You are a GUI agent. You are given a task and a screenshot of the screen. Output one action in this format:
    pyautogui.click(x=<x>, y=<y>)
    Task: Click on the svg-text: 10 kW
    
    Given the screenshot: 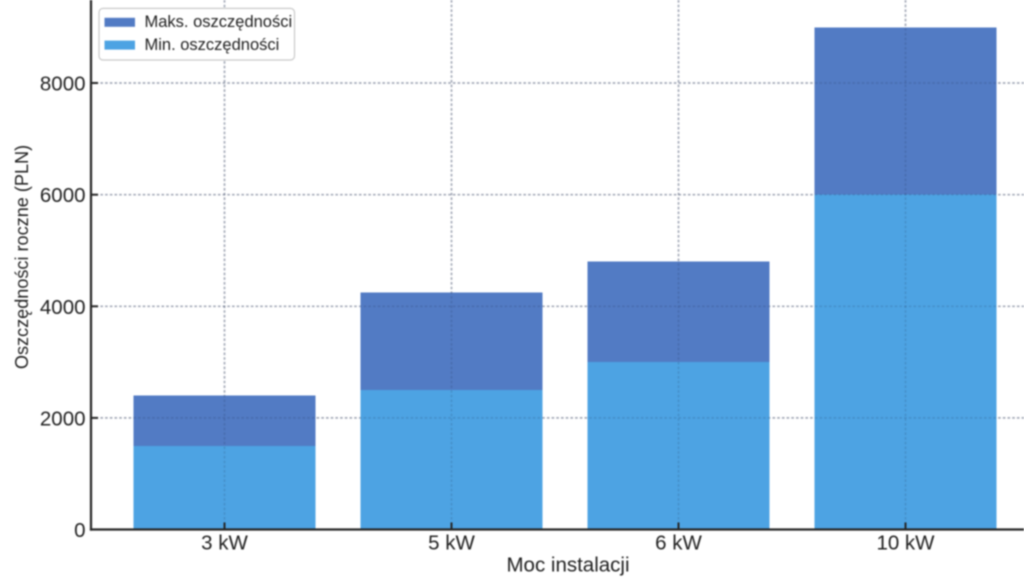 What is the action you would take?
    pyautogui.click(x=905, y=543)
    